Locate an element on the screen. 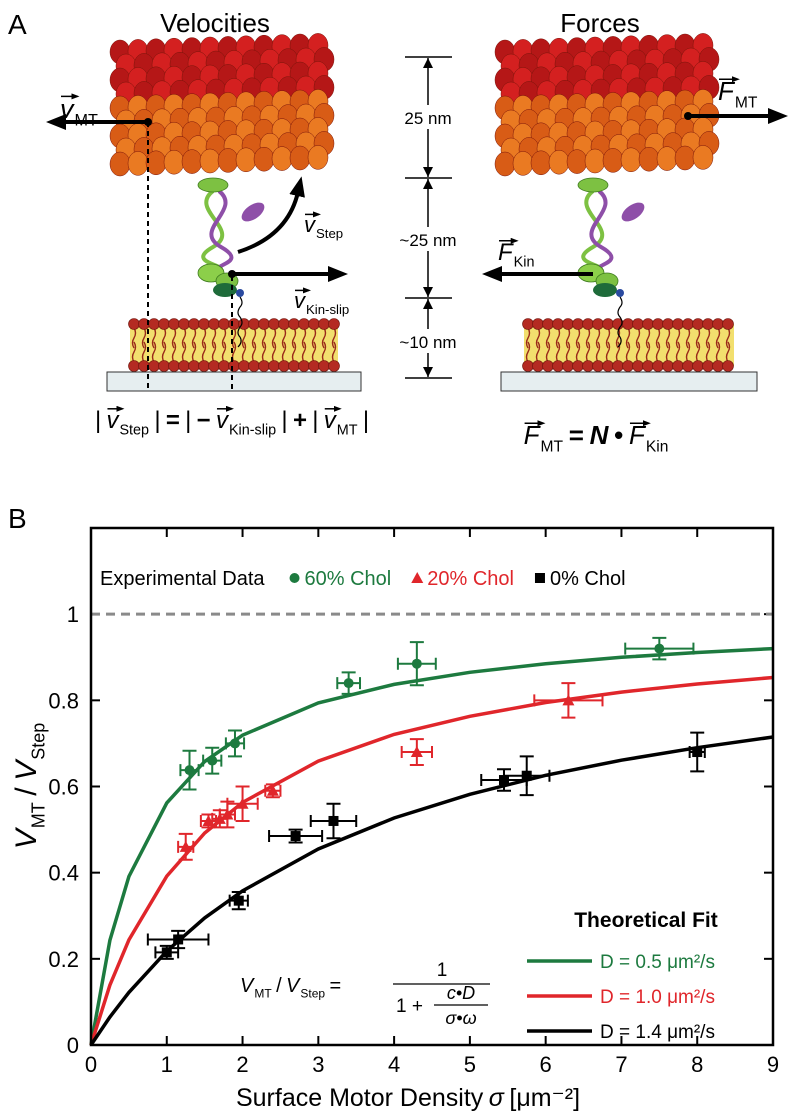 This screenshot has height=1115, width=793. label-text: σ is located at coordinates (497, 1098).